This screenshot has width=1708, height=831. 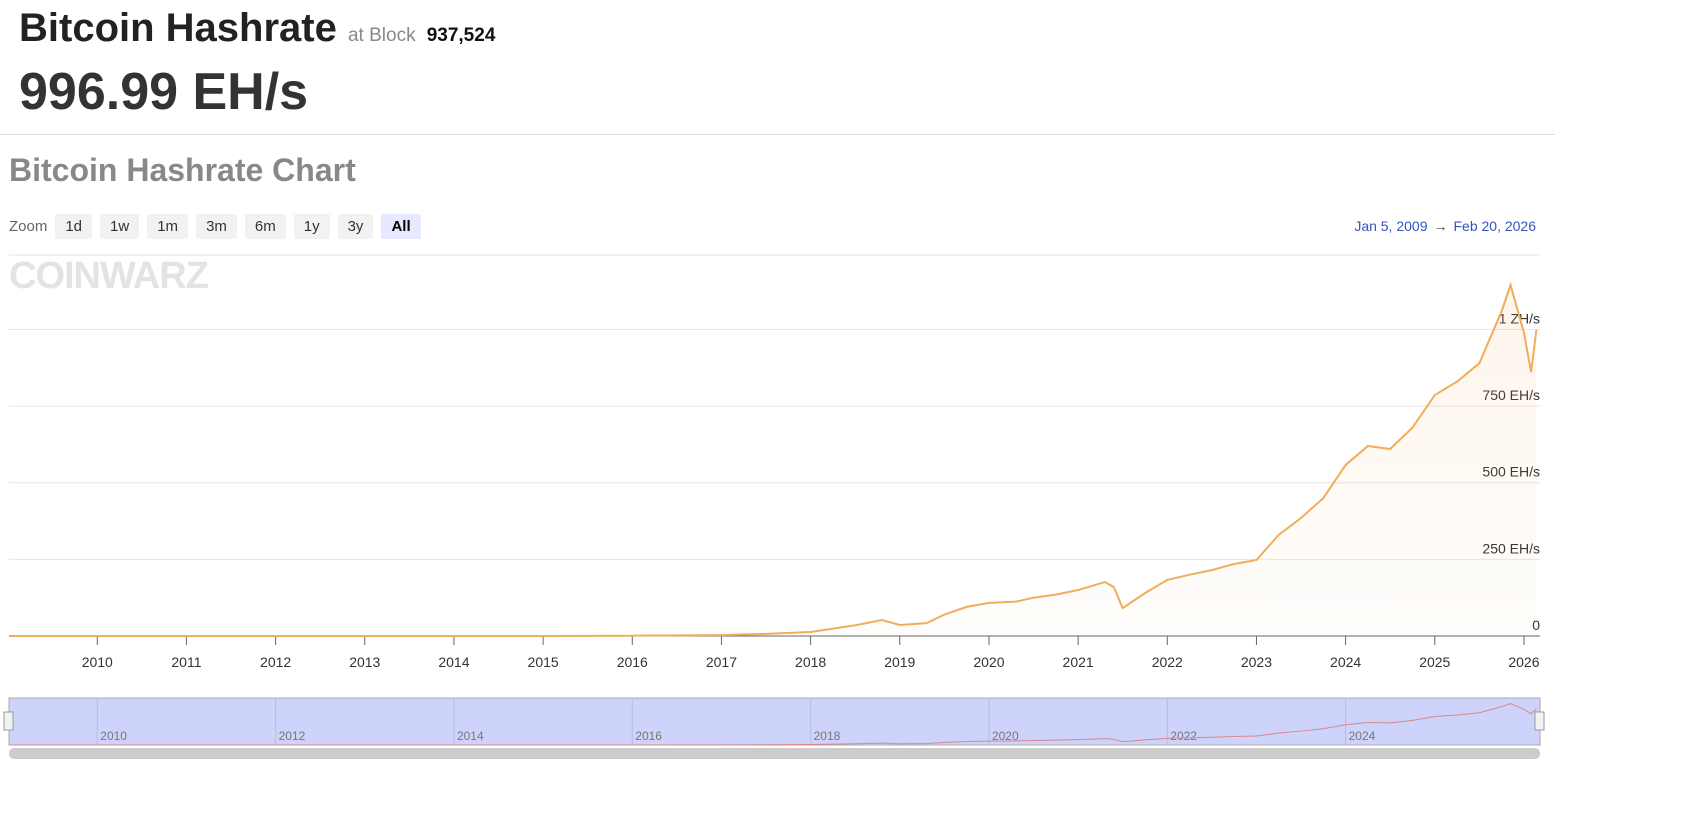 I want to click on block-number: 937,524, so click(x=461, y=35).